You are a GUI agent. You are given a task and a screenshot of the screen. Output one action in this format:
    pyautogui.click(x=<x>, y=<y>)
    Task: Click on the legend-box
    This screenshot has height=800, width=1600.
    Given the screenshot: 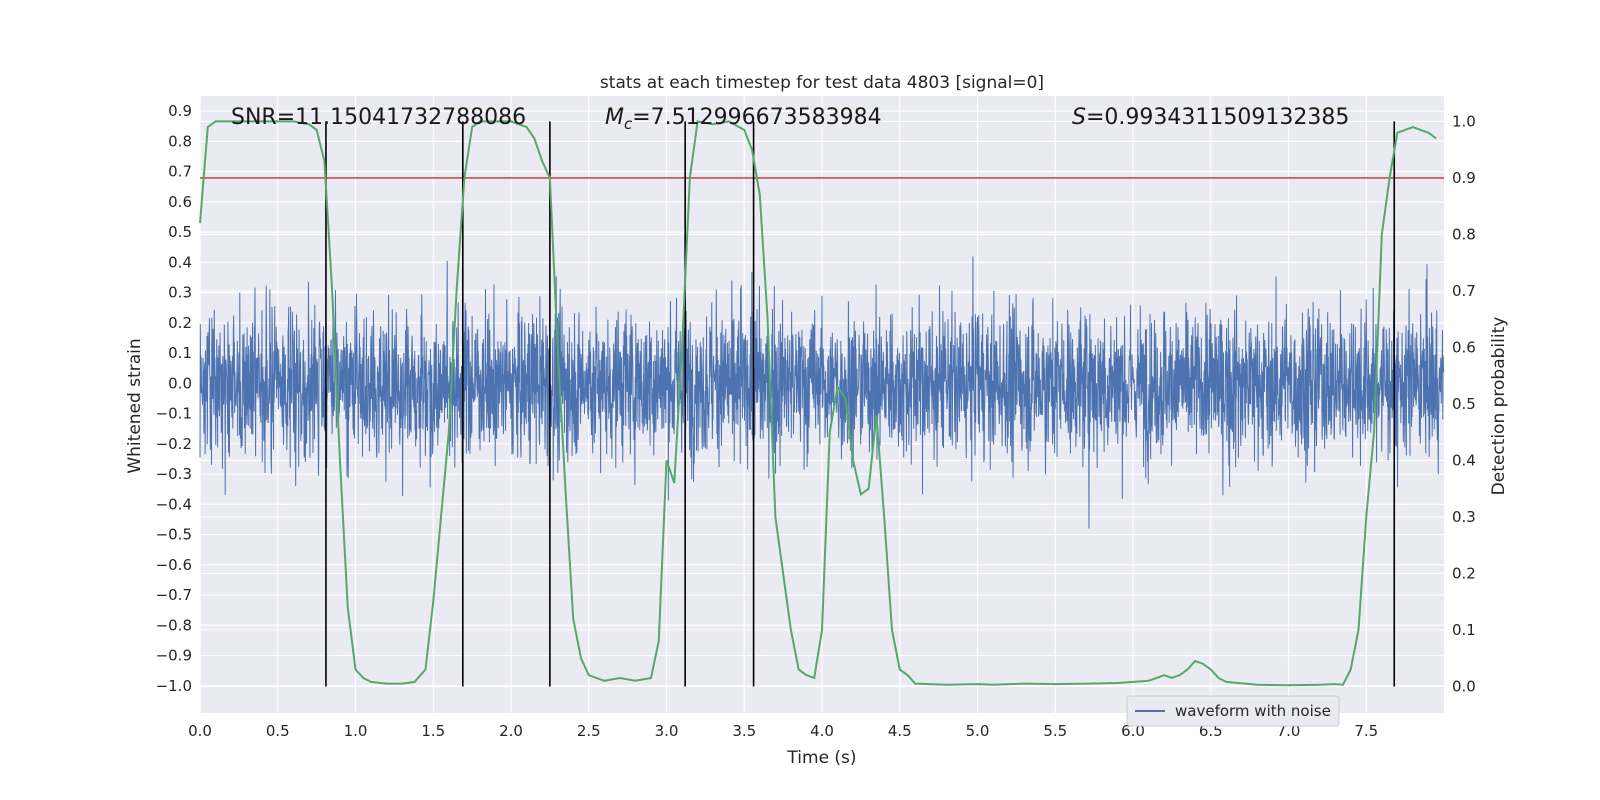 What is the action you would take?
    pyautogui.click(x=1233, y=711)
    